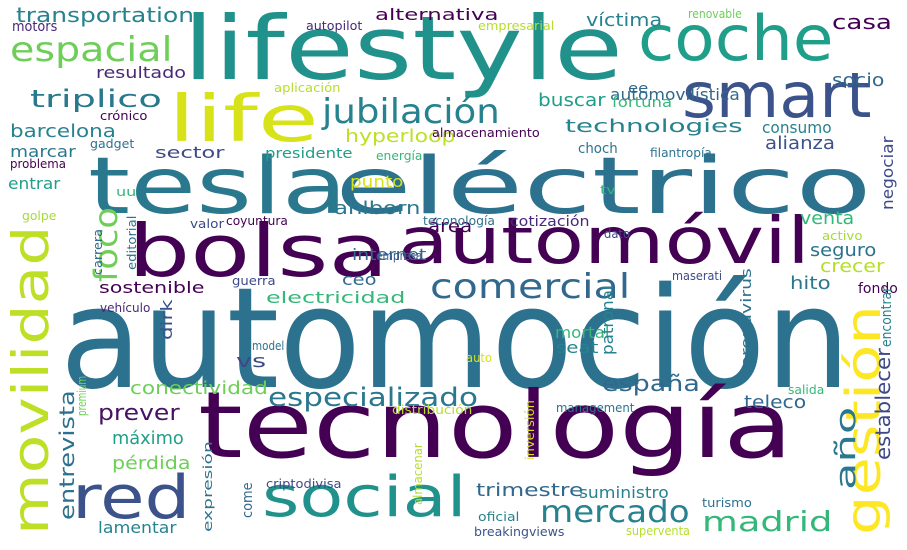  I want to click on word-movilidad: movilidad, so click(31, 380).